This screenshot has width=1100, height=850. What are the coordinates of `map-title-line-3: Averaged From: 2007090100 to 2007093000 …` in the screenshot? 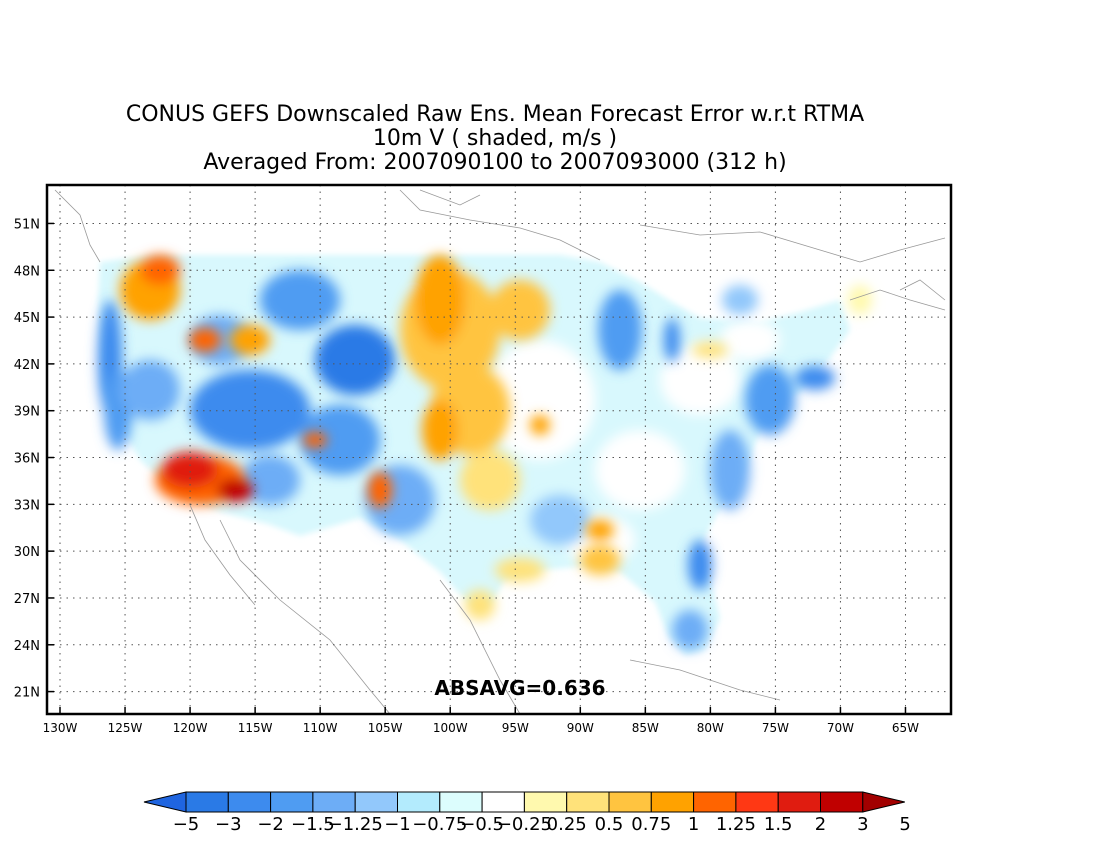 It's located at (495, 162).